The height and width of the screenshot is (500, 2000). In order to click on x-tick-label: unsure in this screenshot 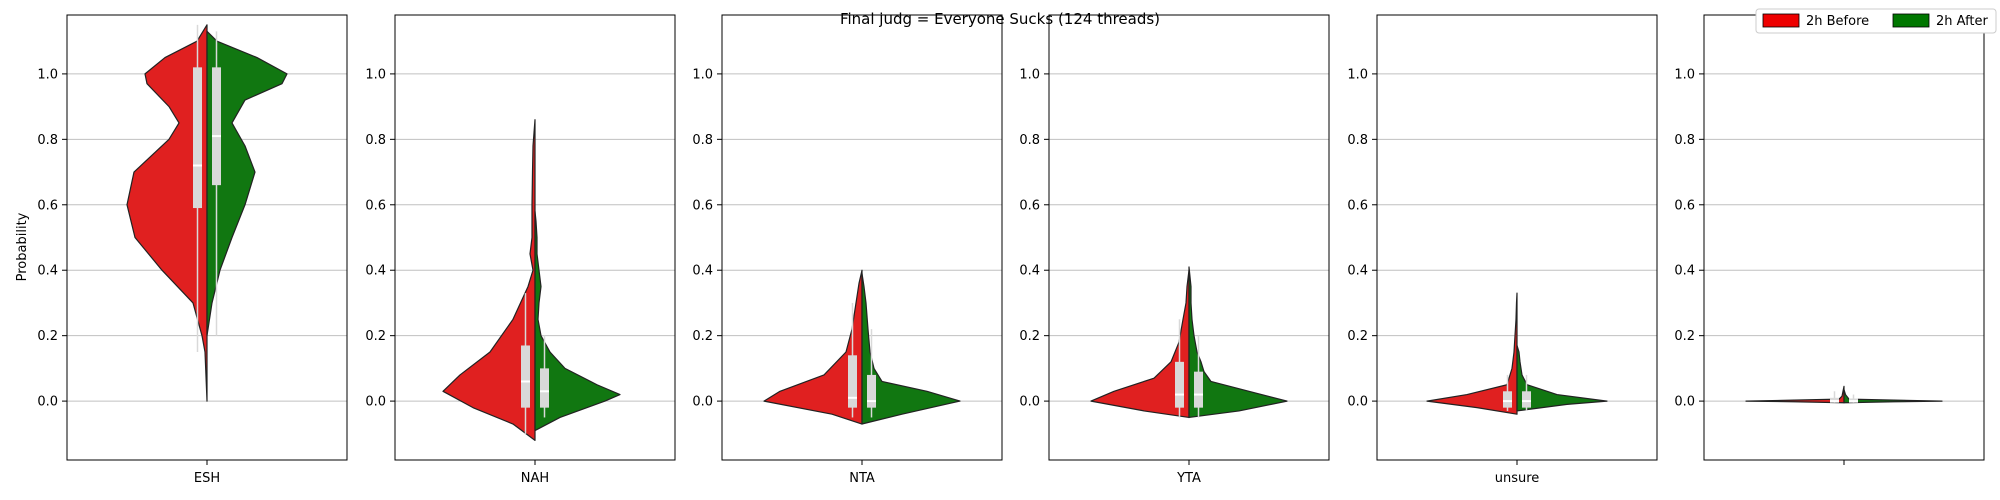, I will do `click(1517, 478)`.